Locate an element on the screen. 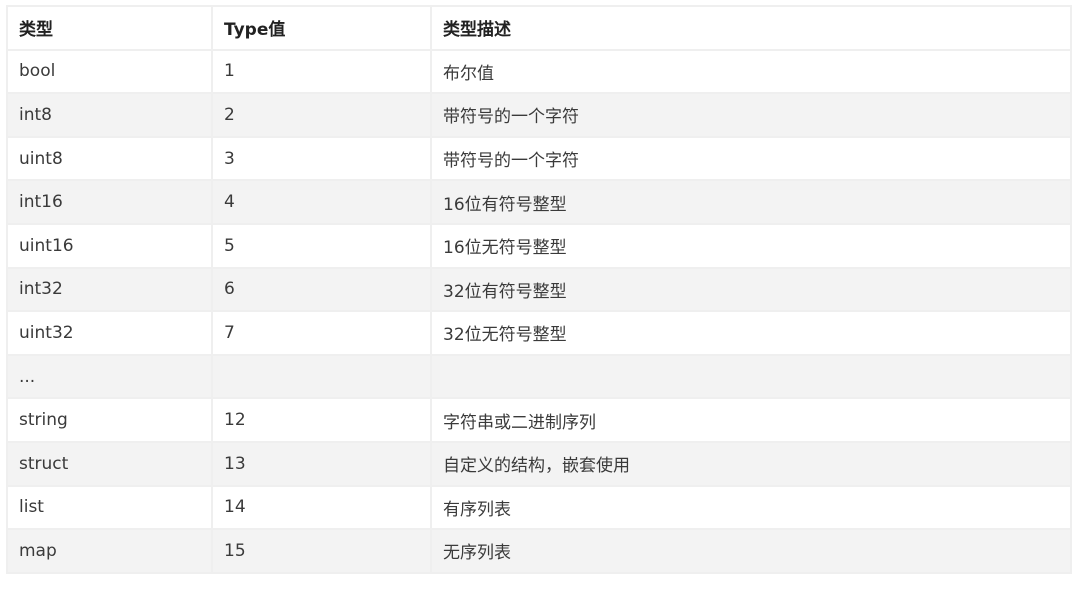 This screenshot has width=1080, height=603. cell-type: uint8 is located at coordinates (109, 158).